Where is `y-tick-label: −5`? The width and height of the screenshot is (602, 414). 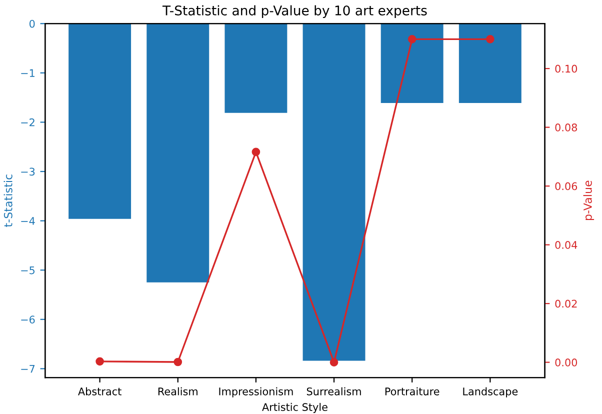 y-tick-label: −5 is located at coordinates (28, 270).